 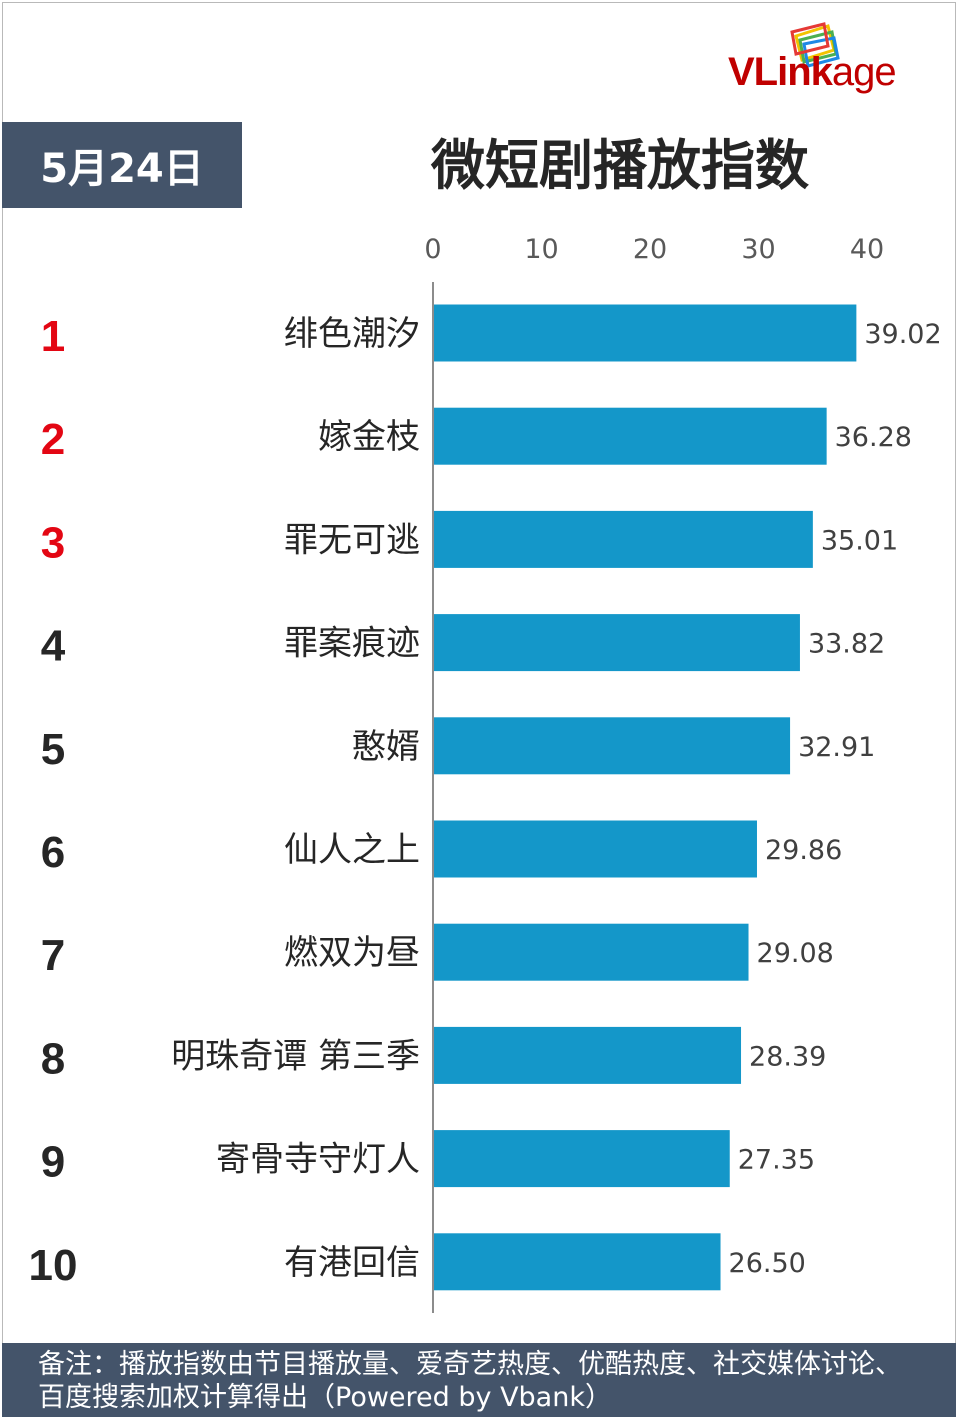 What do you see at coordinates (369, 437) in the screenshot?
I see `category-label: 嫁金枝` at bounding box center [369, 437].